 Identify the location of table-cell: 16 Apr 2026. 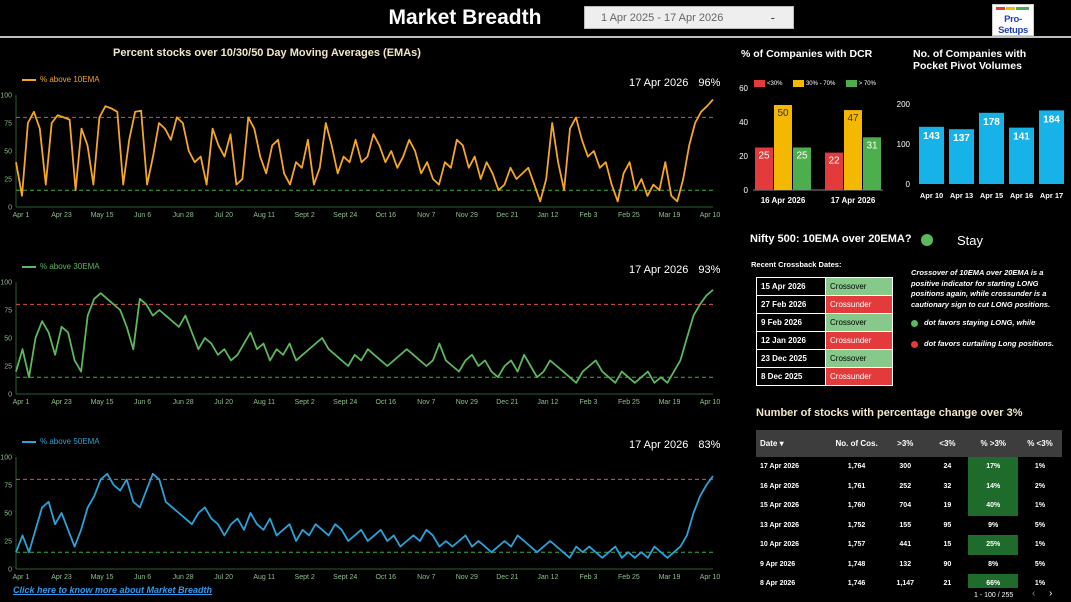
(780, 486).